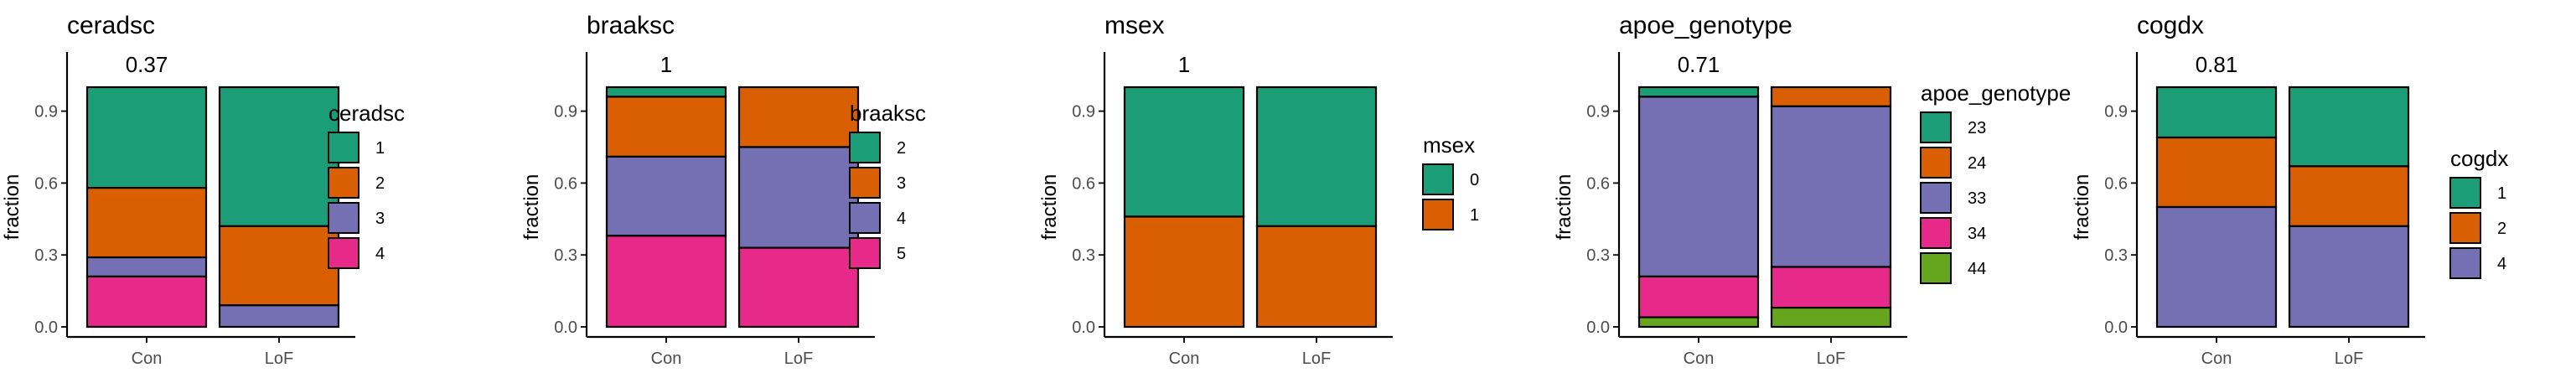 This screenshot has width=2576, height=378. Describe the element at coordinates (2217, 64) in the screenshot. I see `p-value-label: 0.81` at that location.